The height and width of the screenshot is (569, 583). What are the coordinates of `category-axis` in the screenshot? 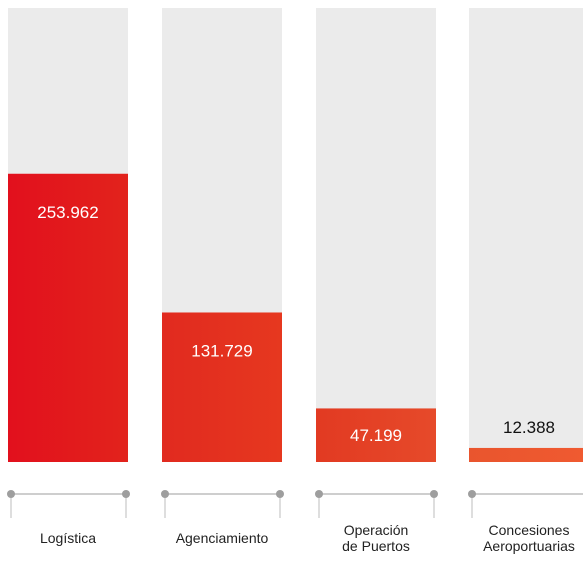 It's located at (295, 504).